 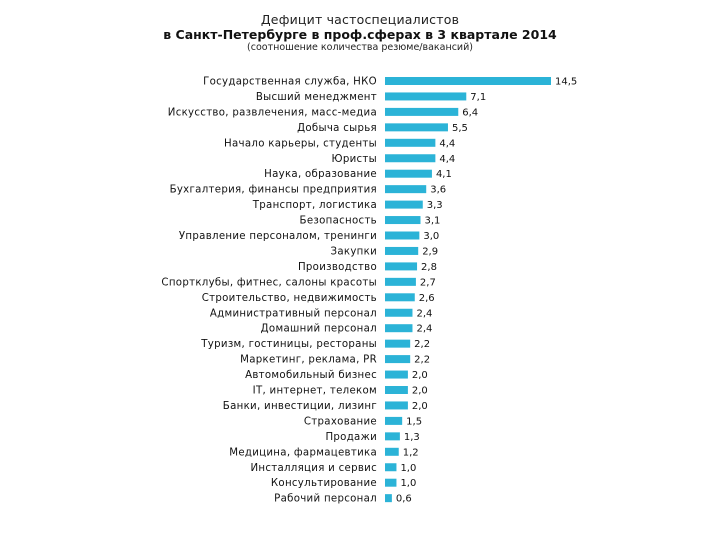 What do you see at coordinates (427, 298) in the screenshot?
I see `value-label: 2,6` at bounding box center [427, 298].